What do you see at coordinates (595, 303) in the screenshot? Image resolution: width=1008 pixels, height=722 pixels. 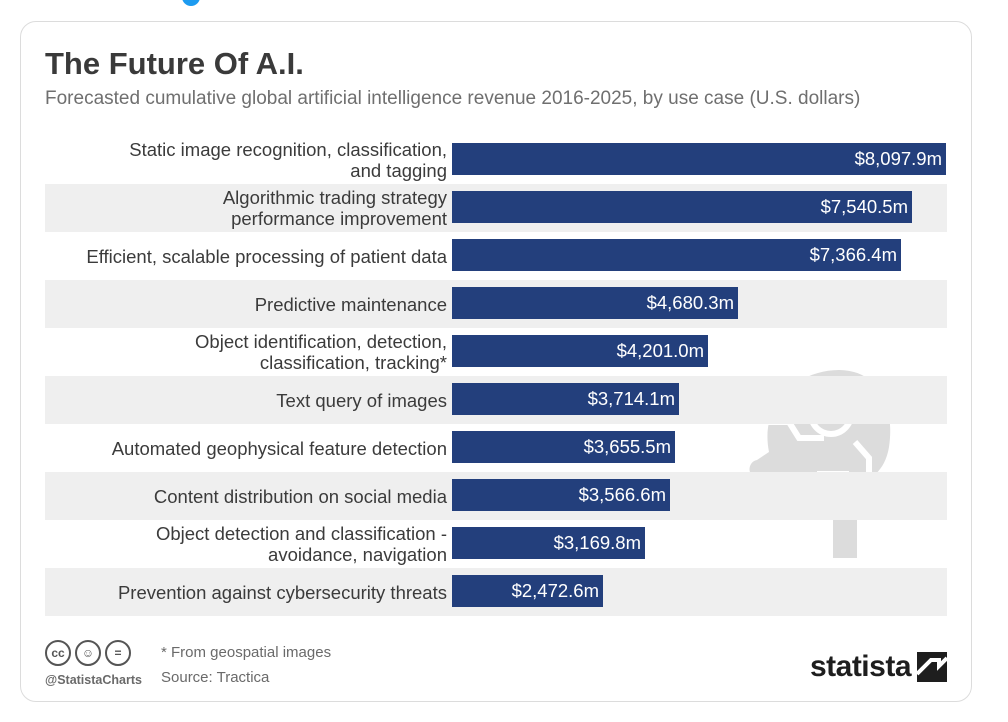 I see `bar: $4,680.3m` at bounding box center [595, 303].